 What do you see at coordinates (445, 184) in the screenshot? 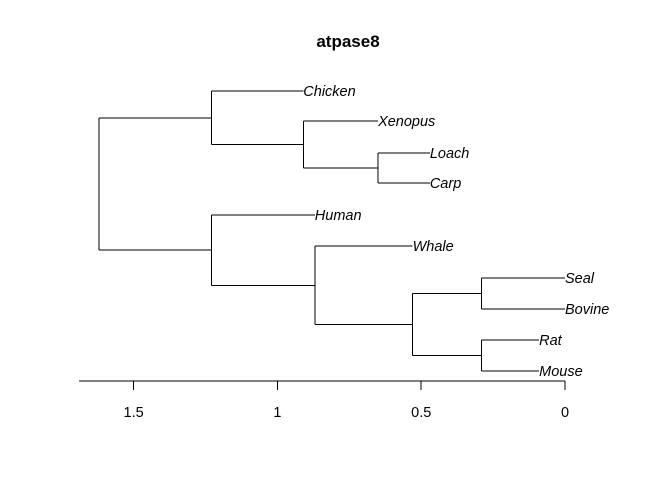
I see `leaf-label-carp: Carp` at bounding box center [445, 184].